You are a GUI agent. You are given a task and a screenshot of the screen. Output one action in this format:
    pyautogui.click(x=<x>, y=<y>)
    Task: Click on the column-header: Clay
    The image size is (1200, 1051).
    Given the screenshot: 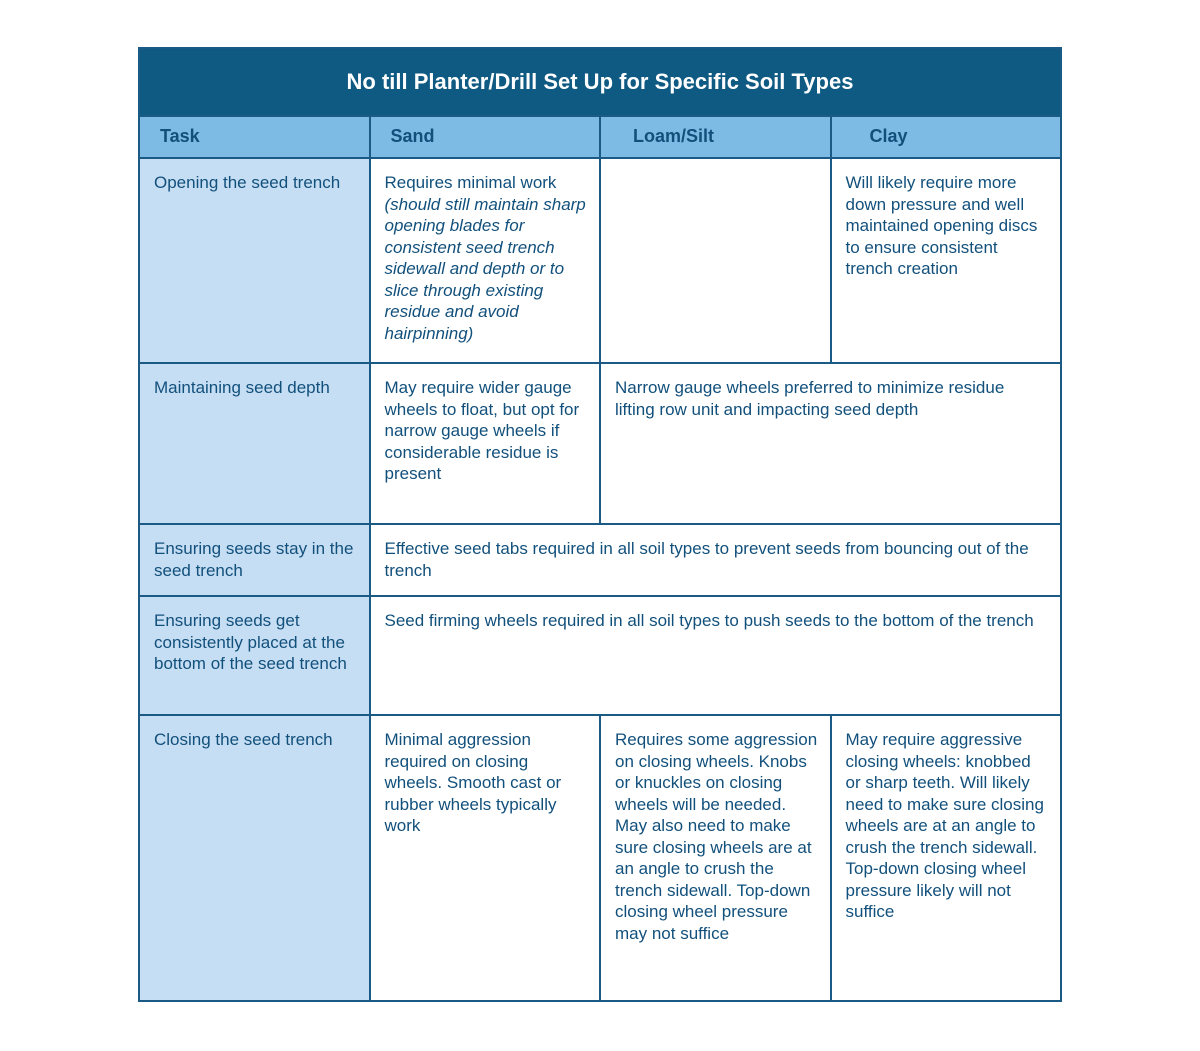 What is the action you would take?
    pyautogui.click(x=945, y=137)
    